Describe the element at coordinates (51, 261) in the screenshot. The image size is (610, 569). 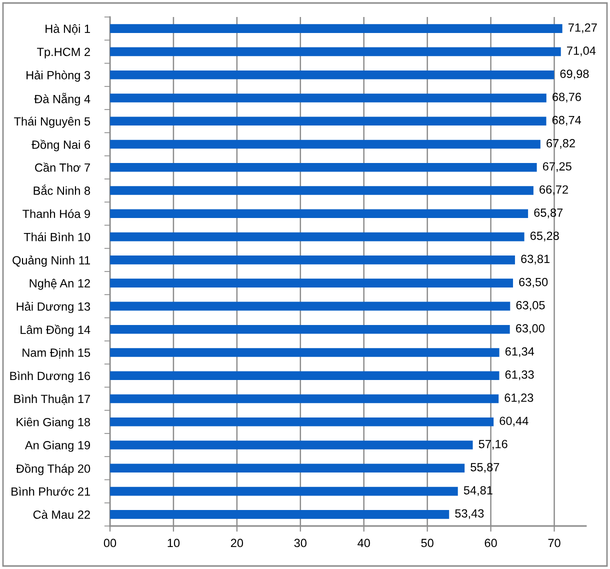
I see `y-tick-label: Quảng Ninh 11` at that location.